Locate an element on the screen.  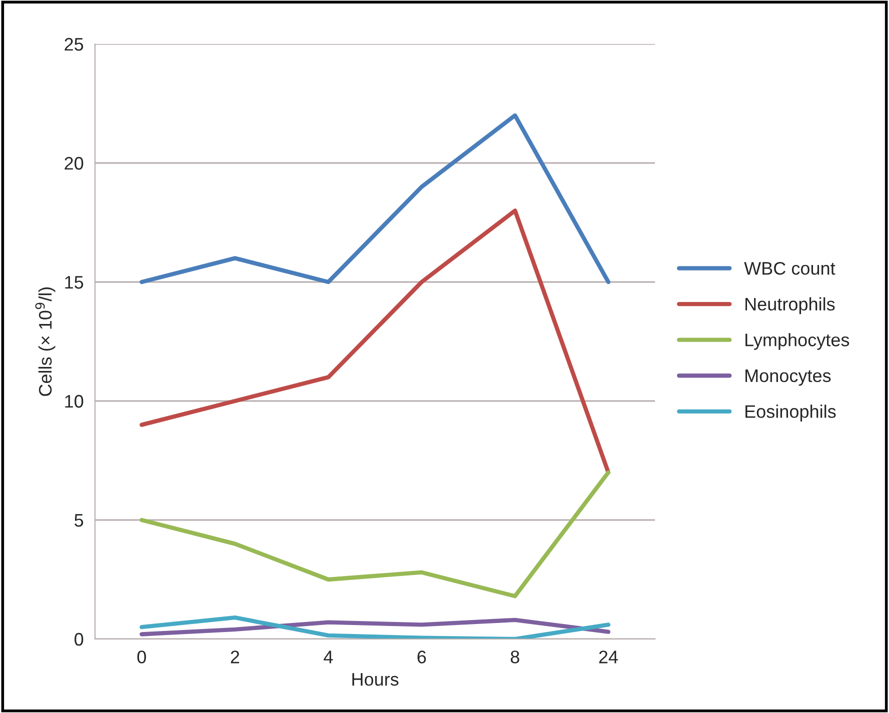
y-tick-label: 25 is located at coordinates (74, 44).